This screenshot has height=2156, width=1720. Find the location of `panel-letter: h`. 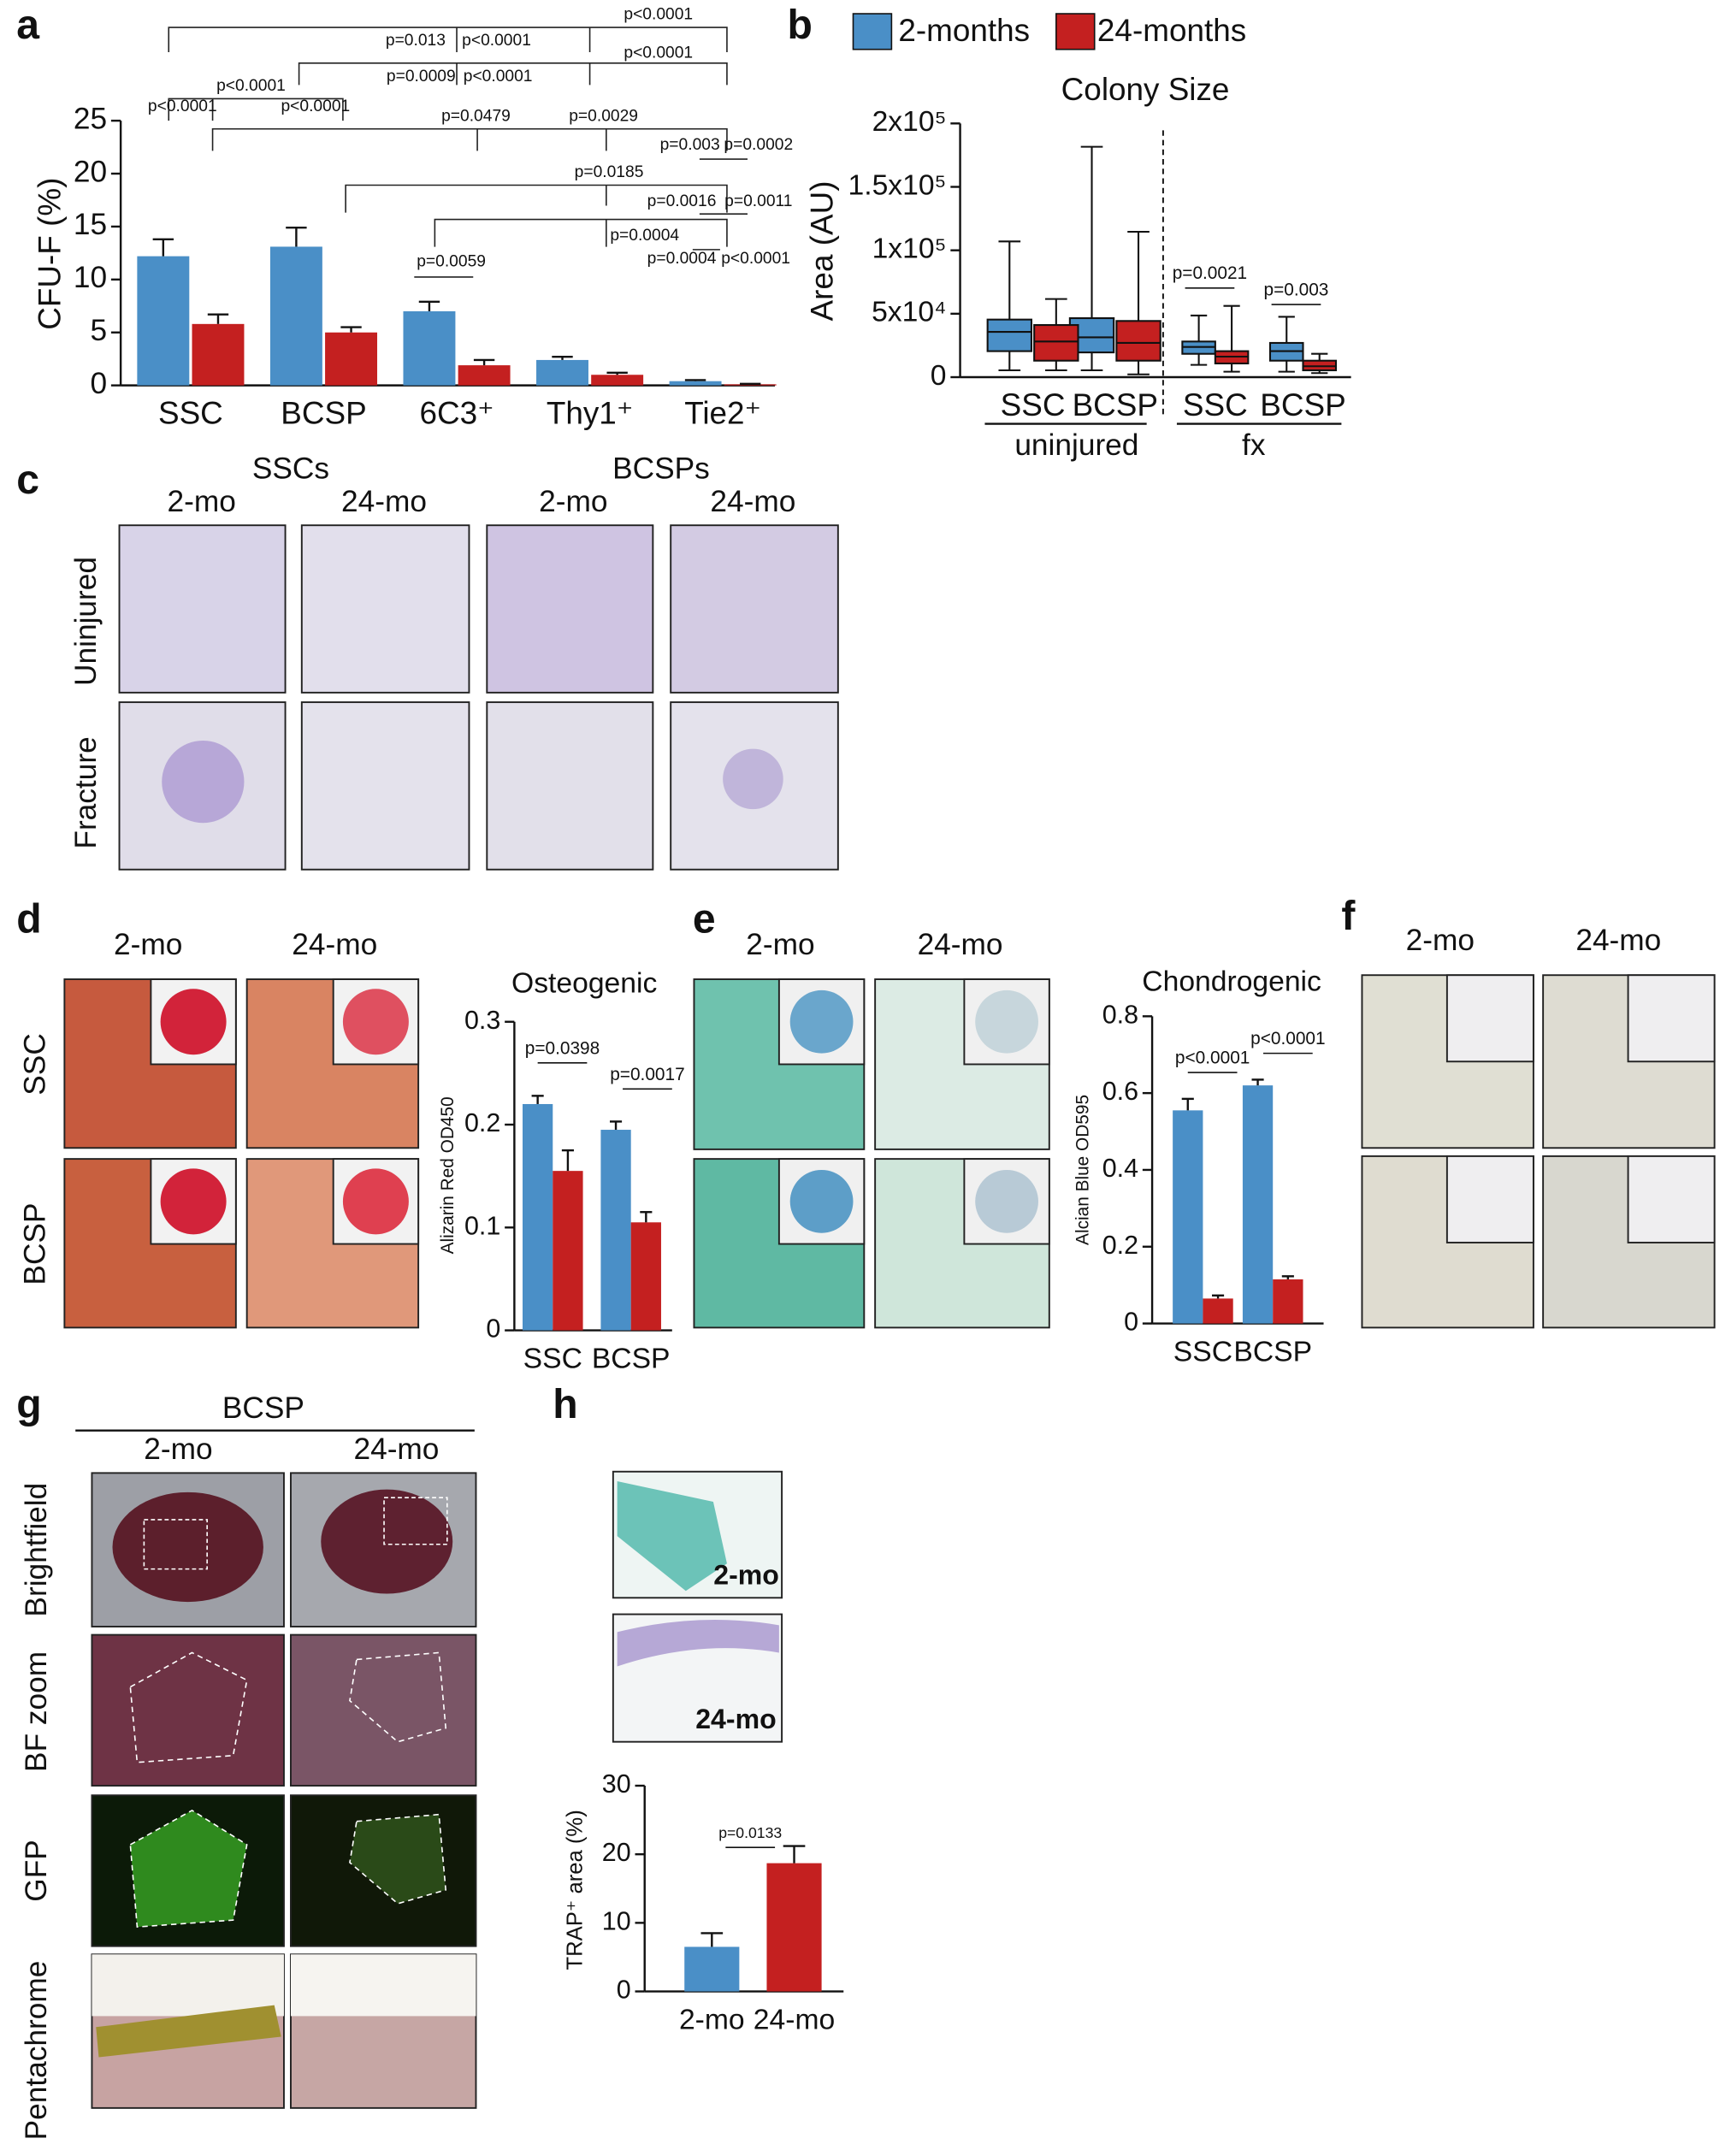

panel-letter: h is located at coordinates (565, 1404).